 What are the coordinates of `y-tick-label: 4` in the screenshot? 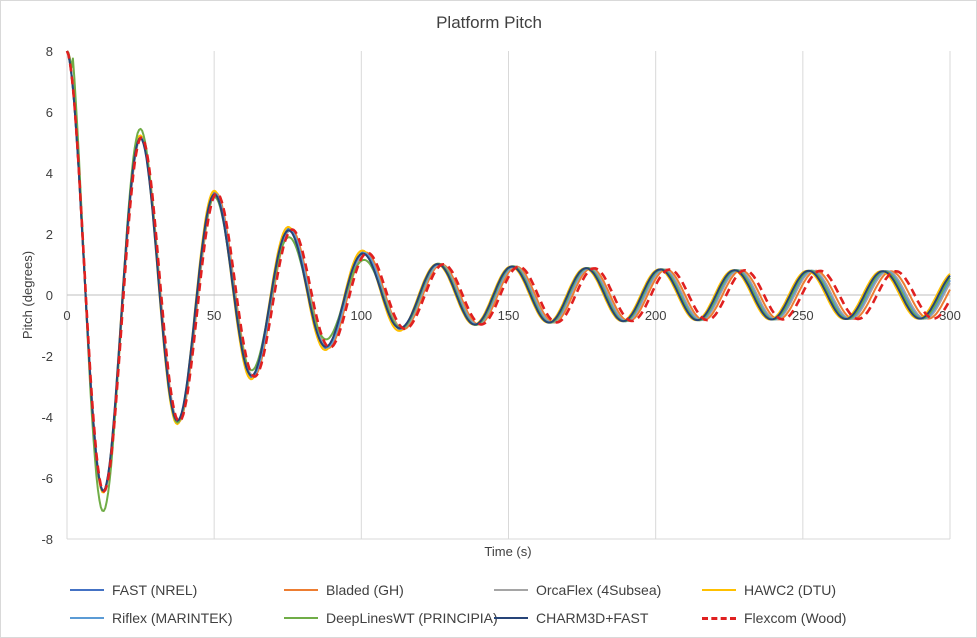 It's located at (49, 173).